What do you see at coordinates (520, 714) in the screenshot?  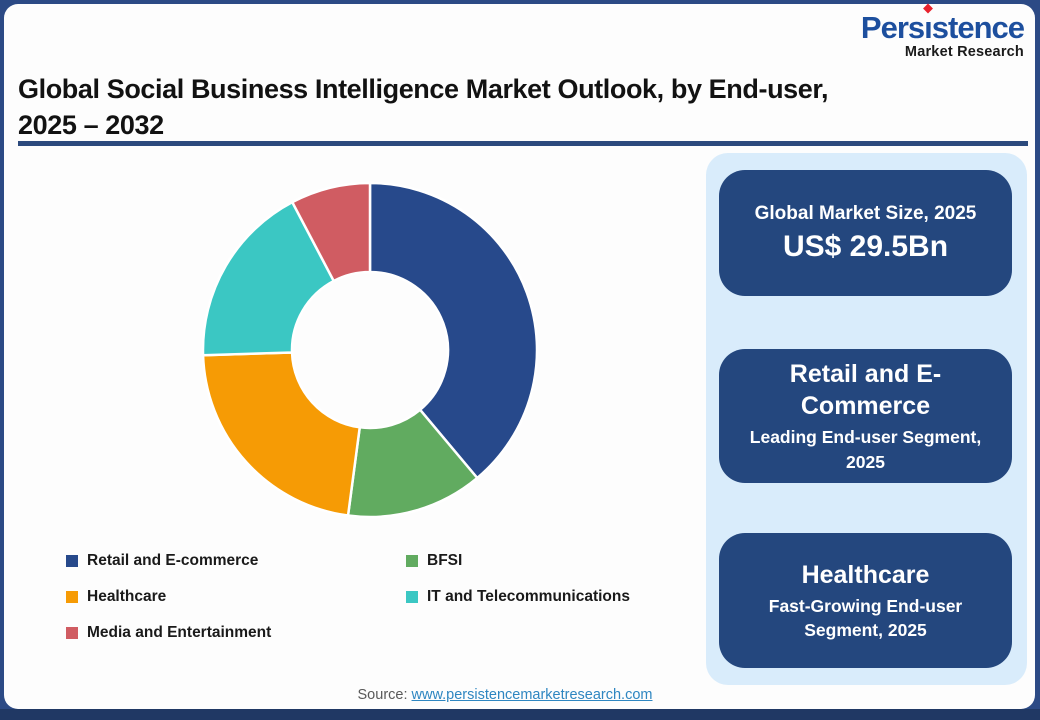 I see `bottom-accent-bar` at bounding box center [520, 714].